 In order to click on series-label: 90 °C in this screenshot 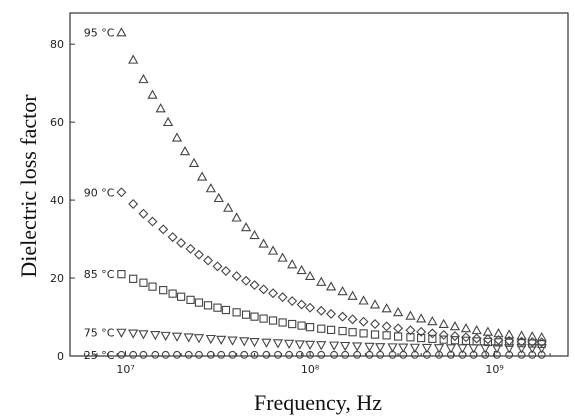, I will do `click(99, 192)`.